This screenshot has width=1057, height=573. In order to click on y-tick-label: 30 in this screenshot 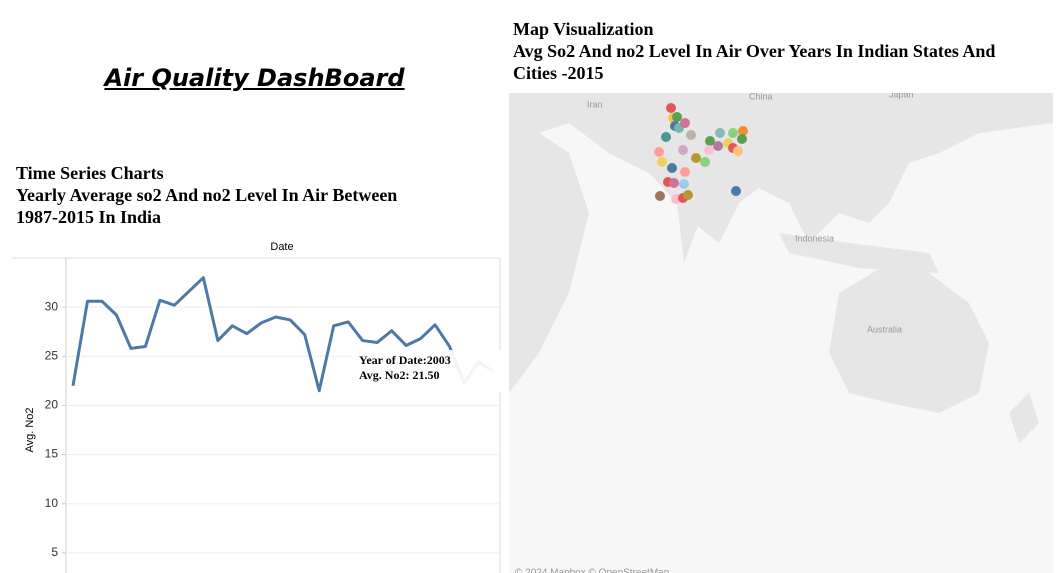, I will do `click(52, 306)`.